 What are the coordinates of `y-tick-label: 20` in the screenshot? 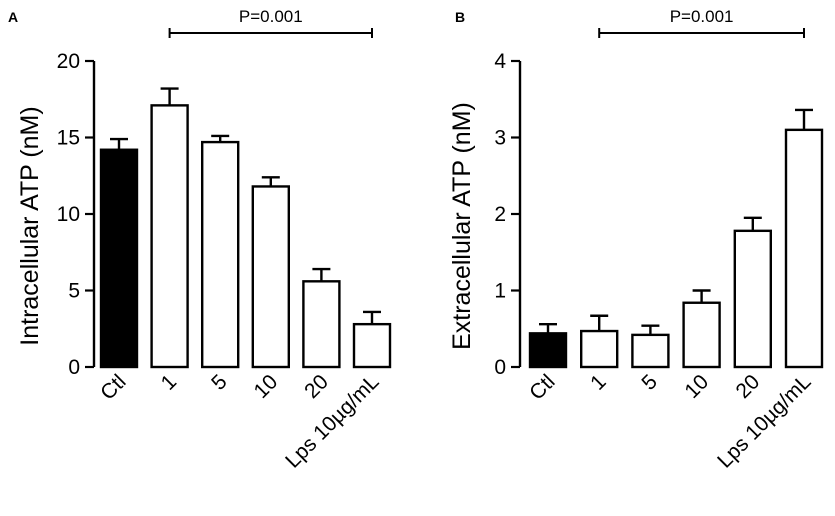 It's located at (68, 61).